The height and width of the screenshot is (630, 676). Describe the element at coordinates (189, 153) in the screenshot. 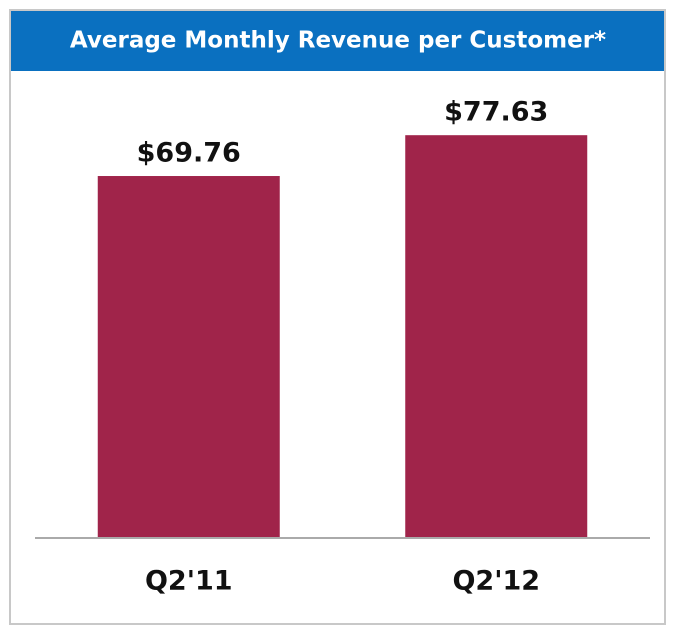

I see `value-label: $69.76` at that location.